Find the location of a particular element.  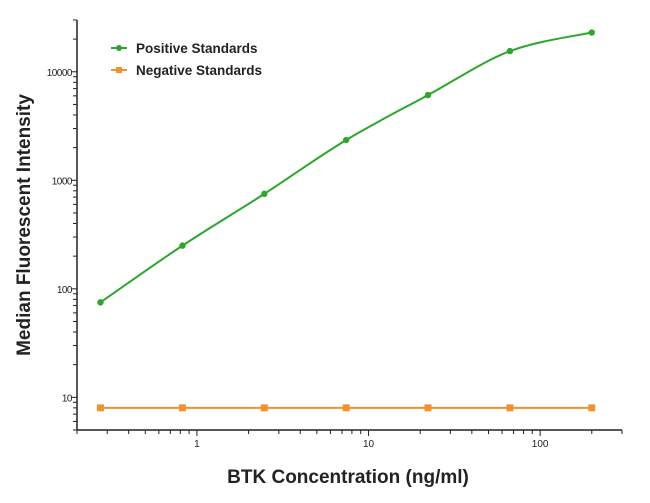

y-tick-label: 10 is located at coordinates (67, 398).